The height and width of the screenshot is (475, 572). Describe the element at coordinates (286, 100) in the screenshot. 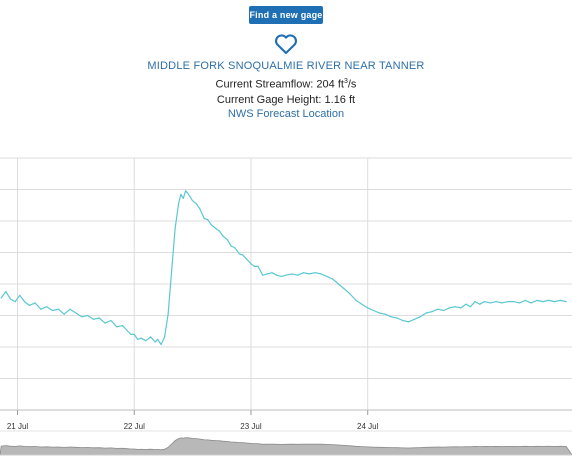

I see `current-gage-height: Current Gage Height: 1.16 ft` at that location.